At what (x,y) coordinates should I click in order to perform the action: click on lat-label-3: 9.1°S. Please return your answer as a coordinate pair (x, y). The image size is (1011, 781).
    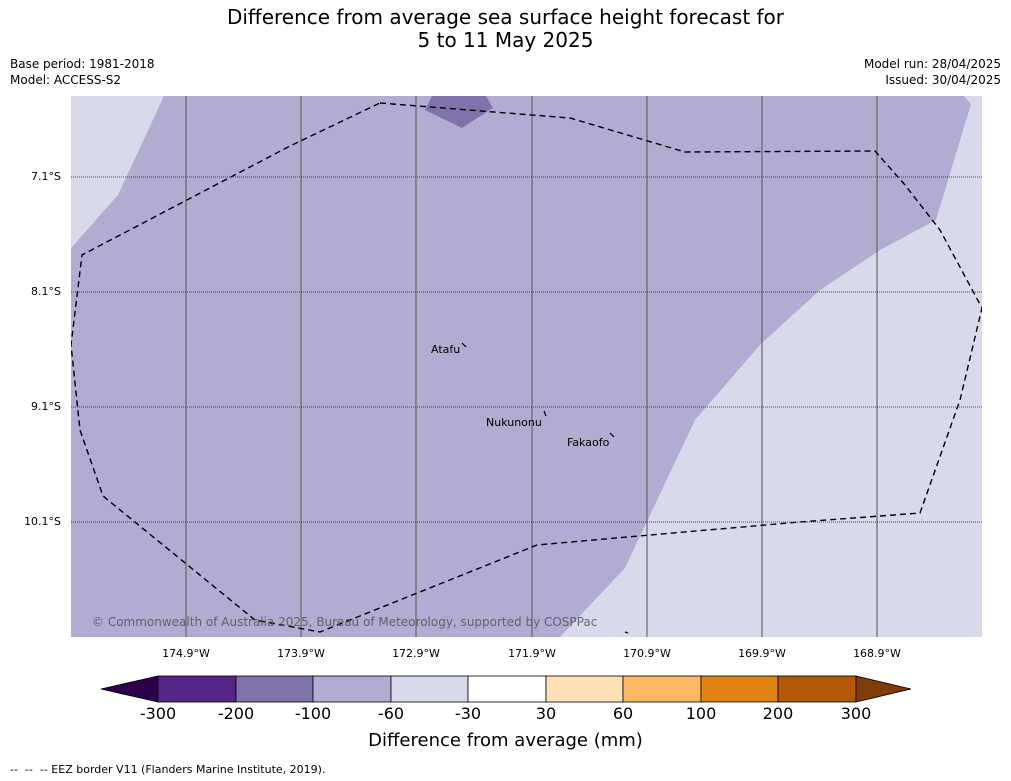
    Looking at the image, I should click on (46, 406).